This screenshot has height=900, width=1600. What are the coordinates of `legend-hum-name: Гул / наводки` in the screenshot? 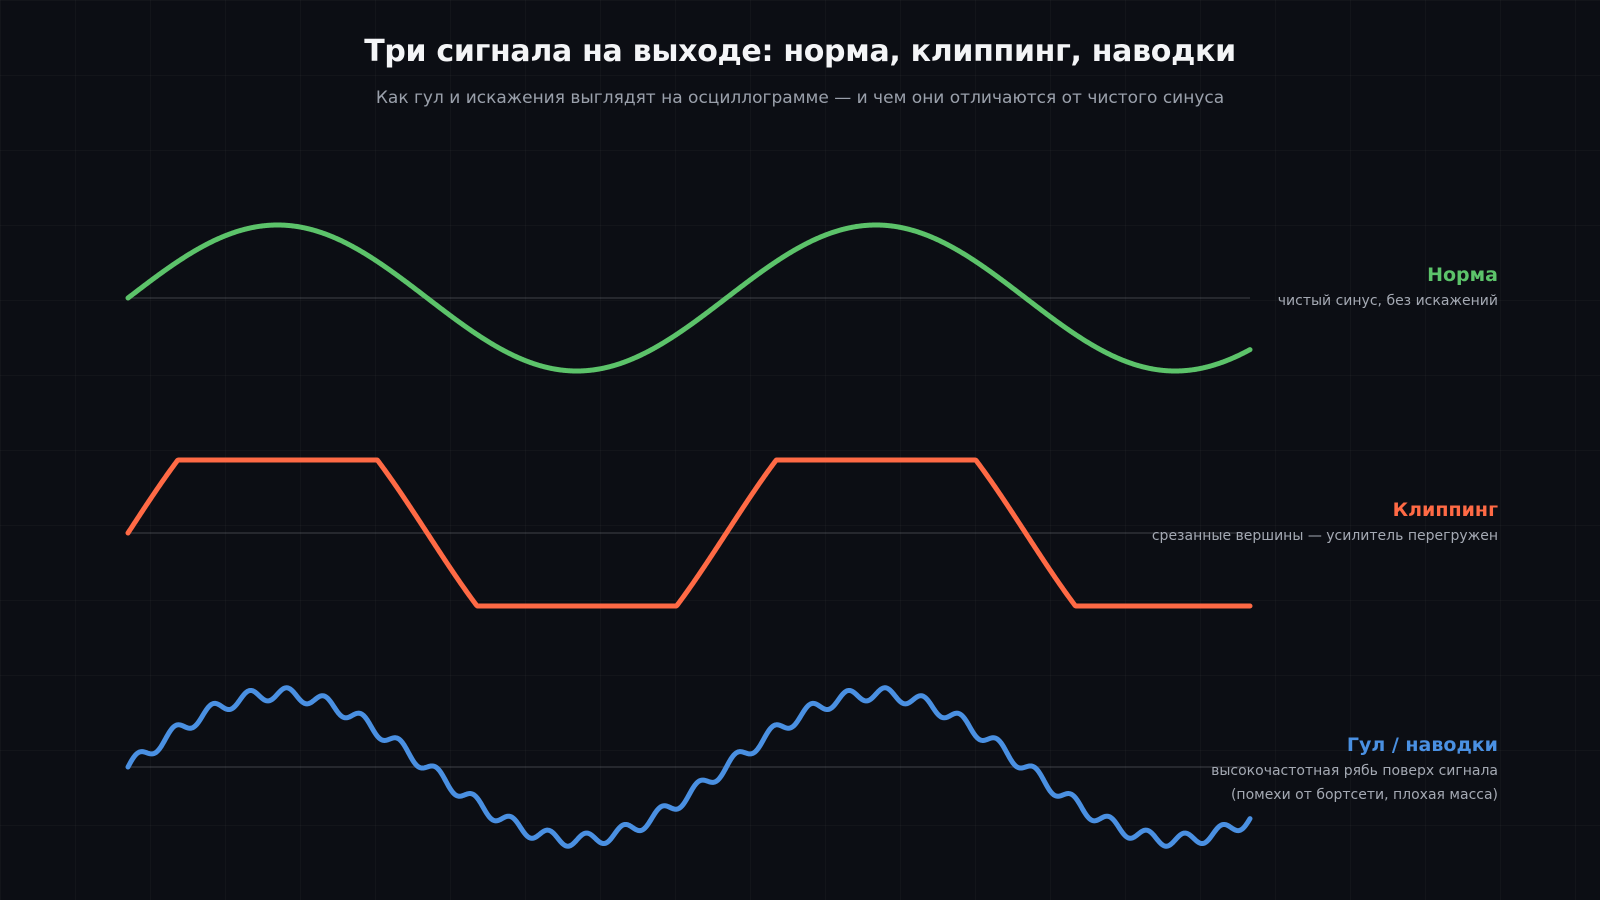 It's located at (1422, 745).